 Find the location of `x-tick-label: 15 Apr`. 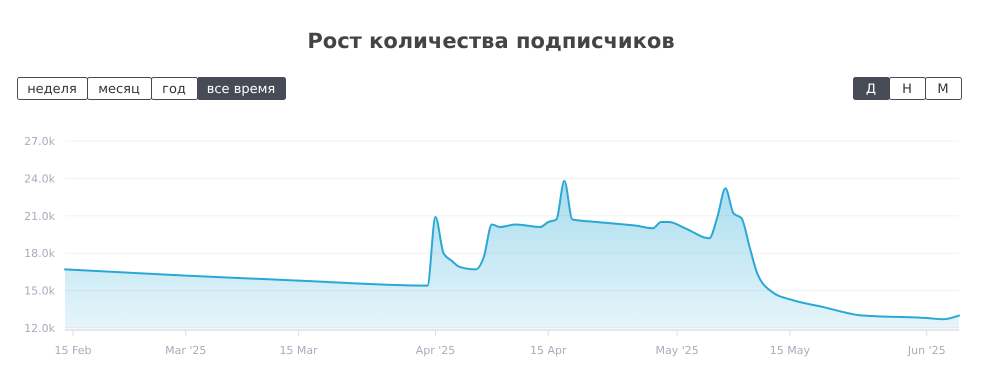

x-tick-label: 15 Apr is located at coordinates (548, 350).